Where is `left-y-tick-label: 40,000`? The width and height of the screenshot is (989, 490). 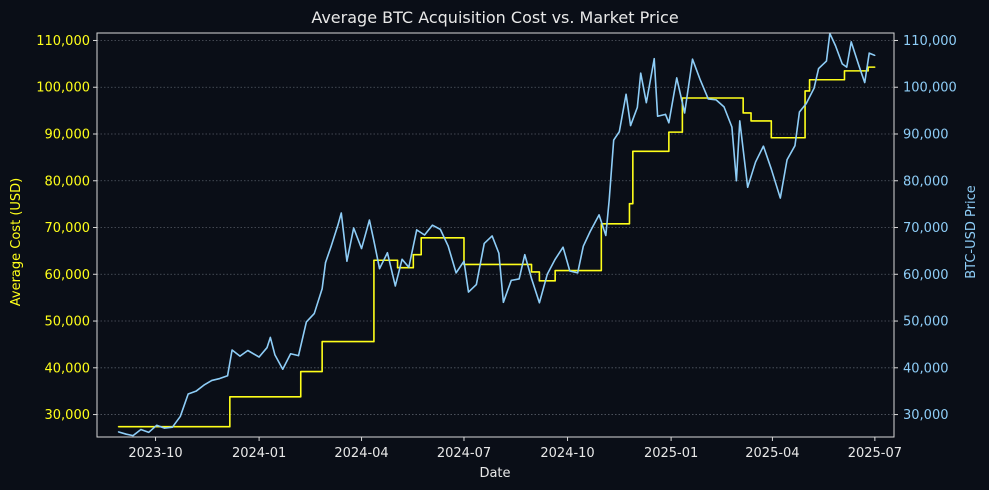 left-y-tick-label: 40,000 is located at coordinates (68, 368).